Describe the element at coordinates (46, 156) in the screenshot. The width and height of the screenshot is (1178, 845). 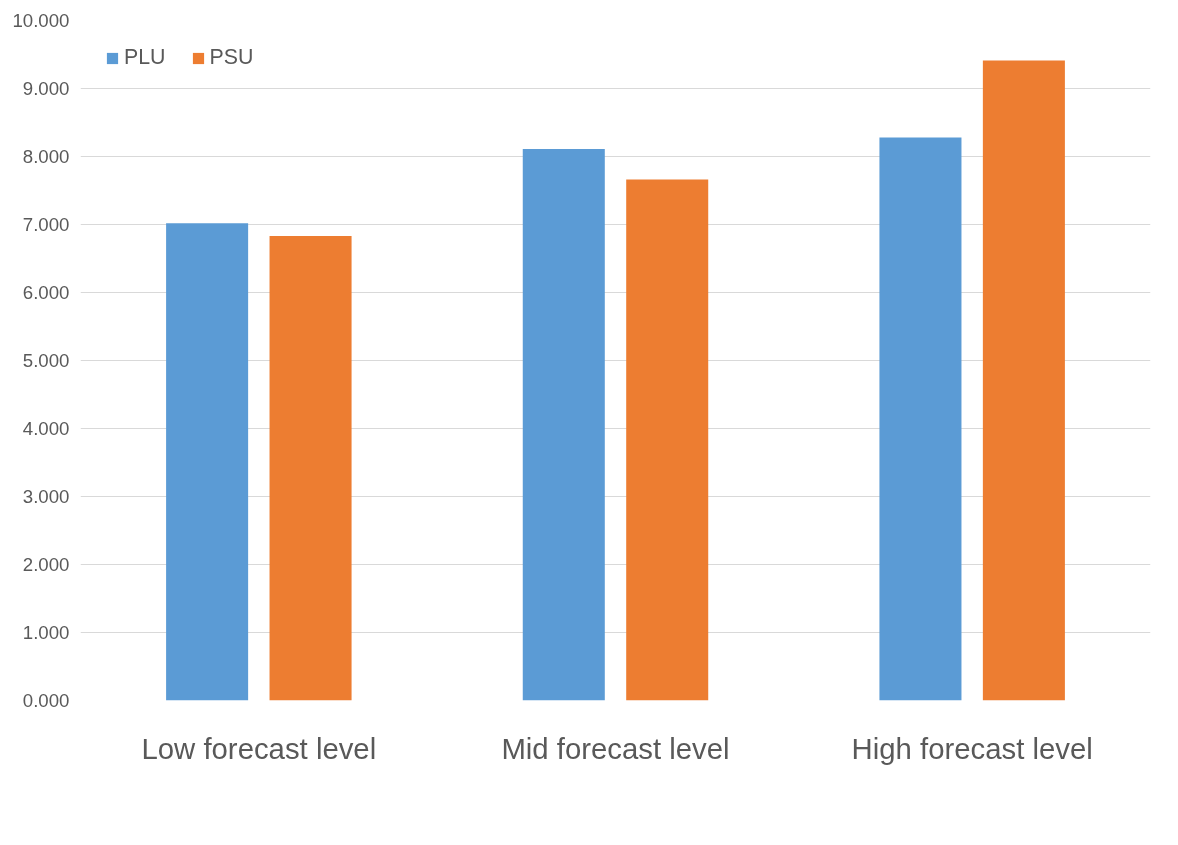
I see `y-tick-label: 8.000` at that location.